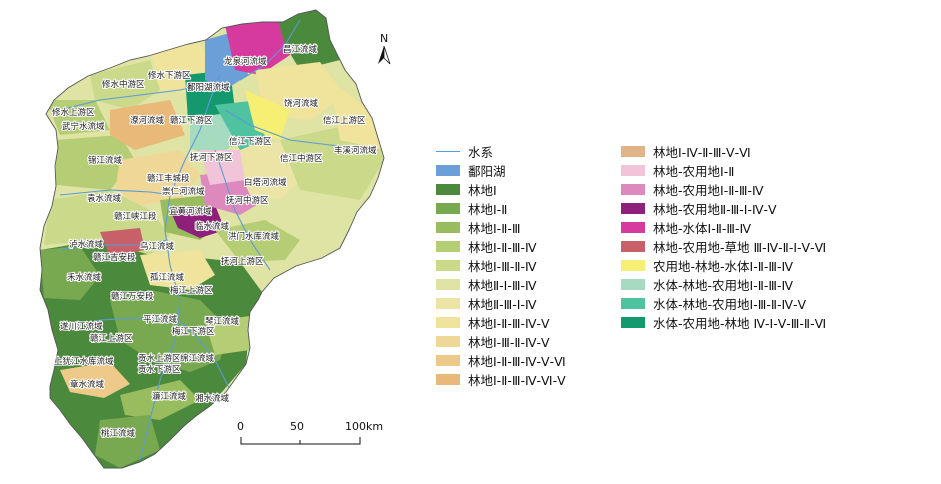 The image size is (941, 484). I want to click on basin-label: 遂川江流域, so click(81, 326).